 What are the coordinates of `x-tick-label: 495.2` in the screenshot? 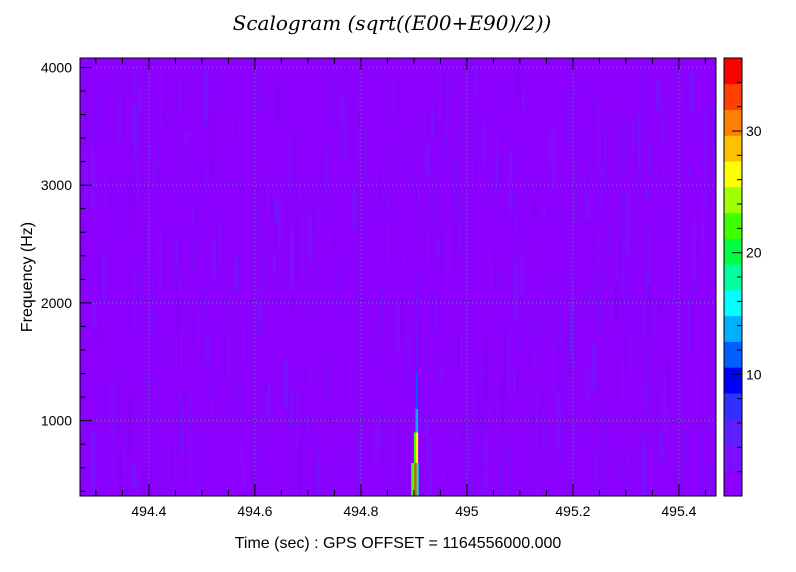 It's located at (572, 511).